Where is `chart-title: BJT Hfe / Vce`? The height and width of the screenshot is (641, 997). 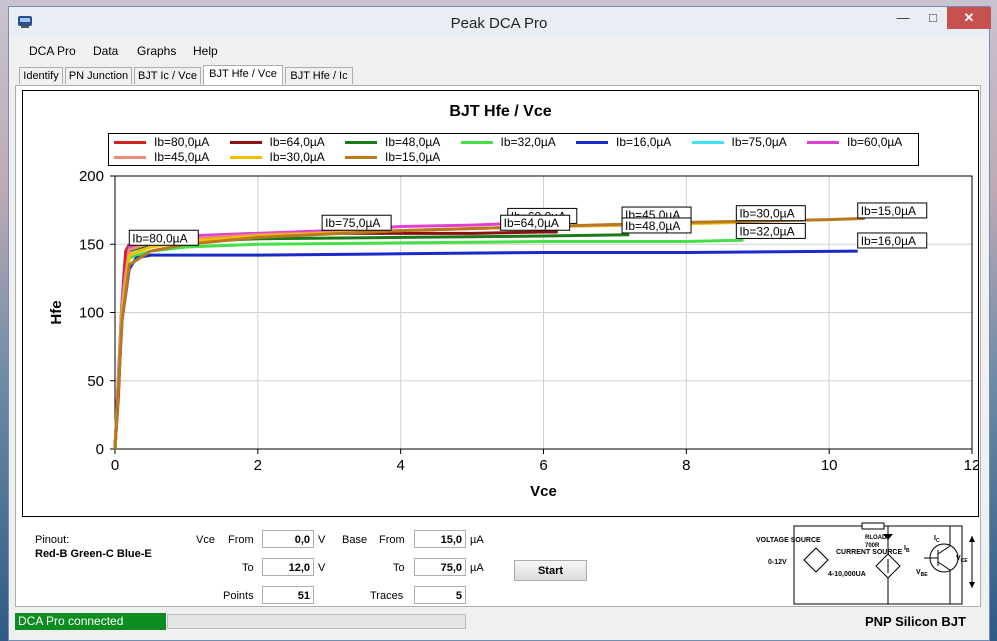 chart-title: BJT Hfe / Vce is located at coordinates (500, 111).